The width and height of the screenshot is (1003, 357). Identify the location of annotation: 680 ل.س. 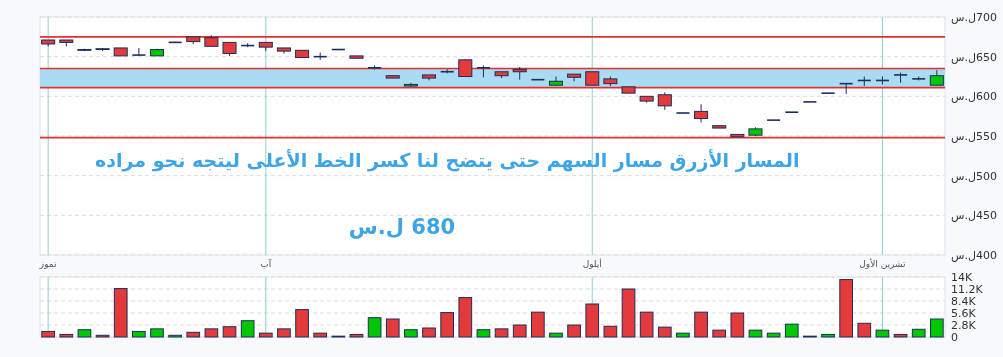
(402, 226).